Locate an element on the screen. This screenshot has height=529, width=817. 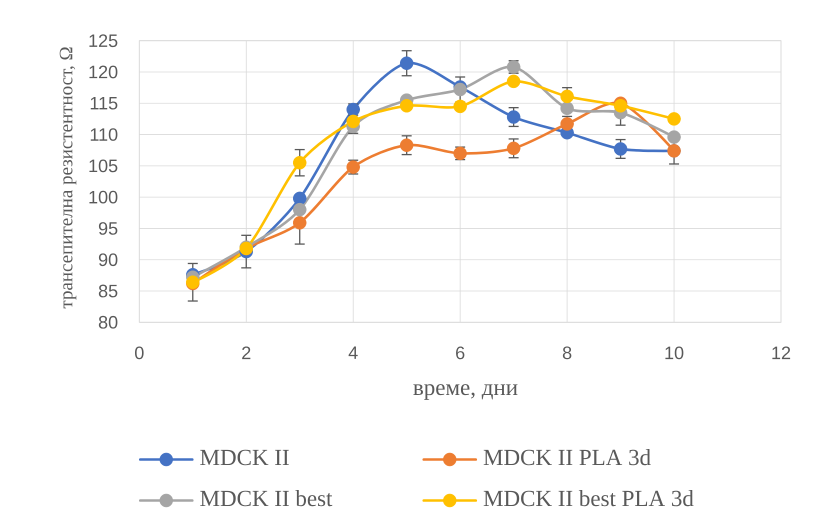
x-tick-label: 0 is located at coordinates (139, 353).